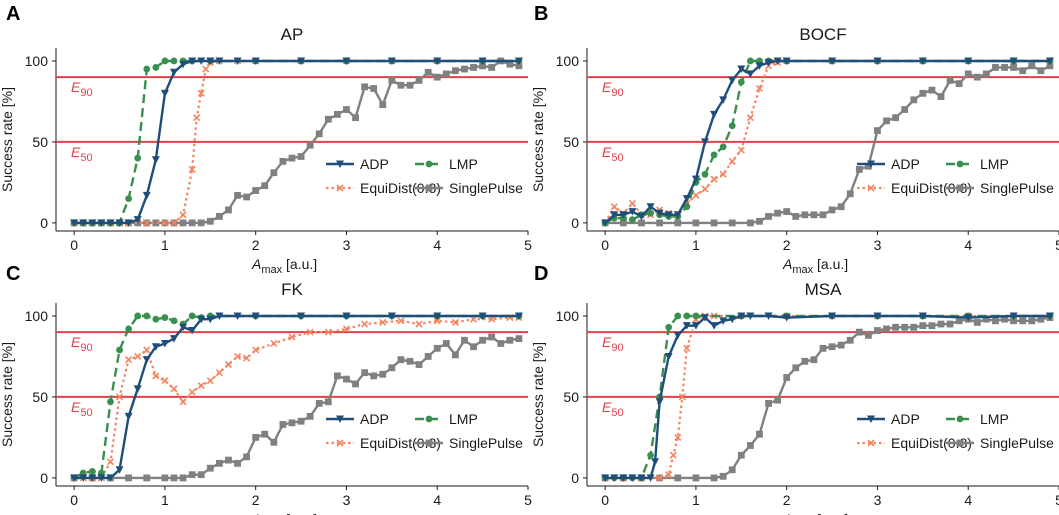 The image size is (1059, 515). I want to click on reference-label-e50: E50, so click(613, 154).